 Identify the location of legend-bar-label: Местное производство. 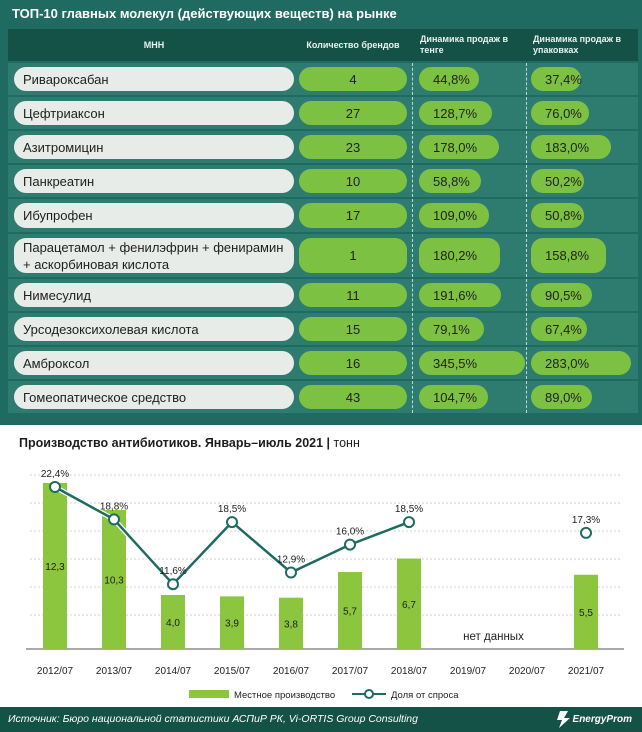
(284, 695).